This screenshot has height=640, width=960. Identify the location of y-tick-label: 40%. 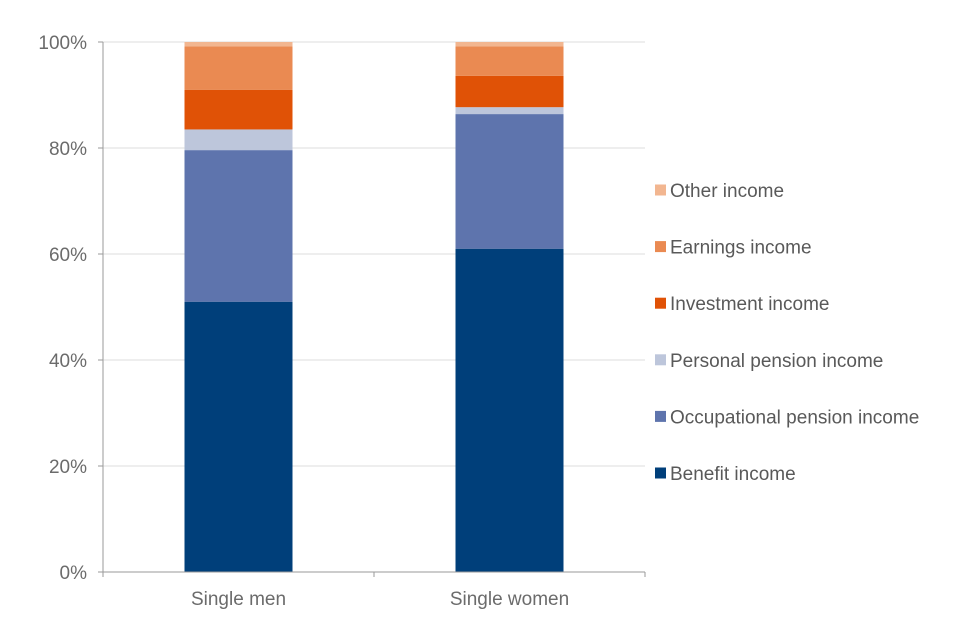
(68, 361).